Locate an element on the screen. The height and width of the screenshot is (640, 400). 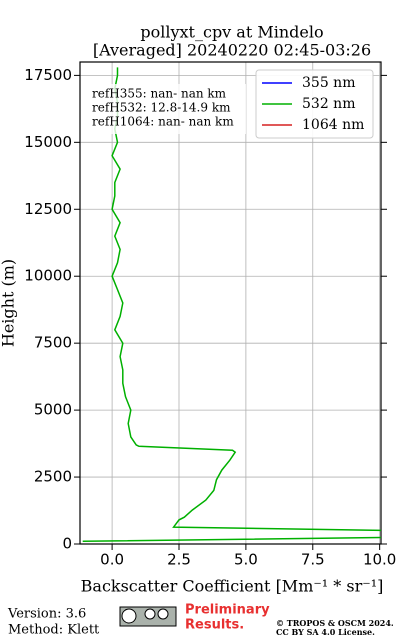
y-tick-label: 0 is located at coordinates (67, 544).